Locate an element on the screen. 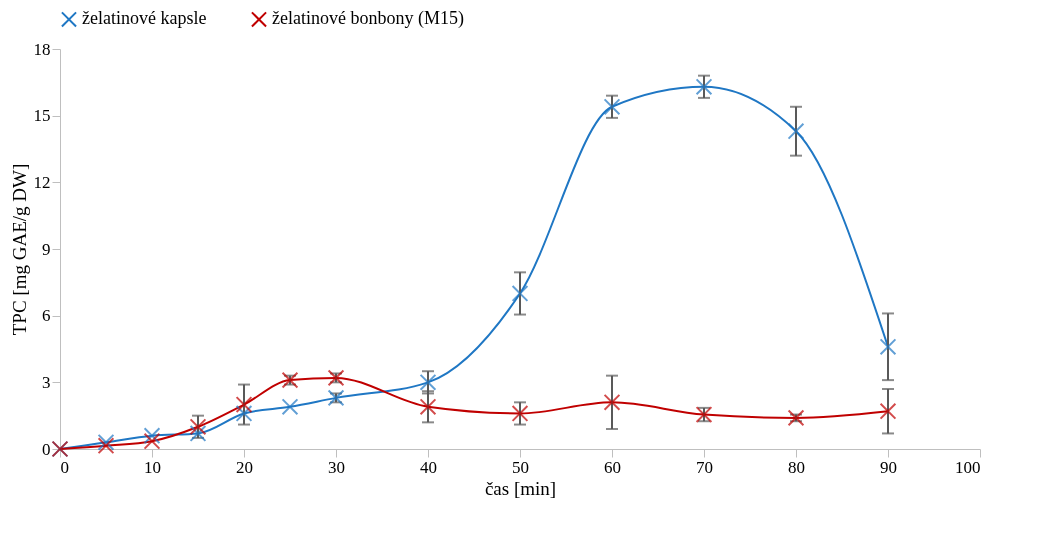 This screenshot has width=1051, height=541. y-tick-label: 18 is located at coordinates (42, 49).